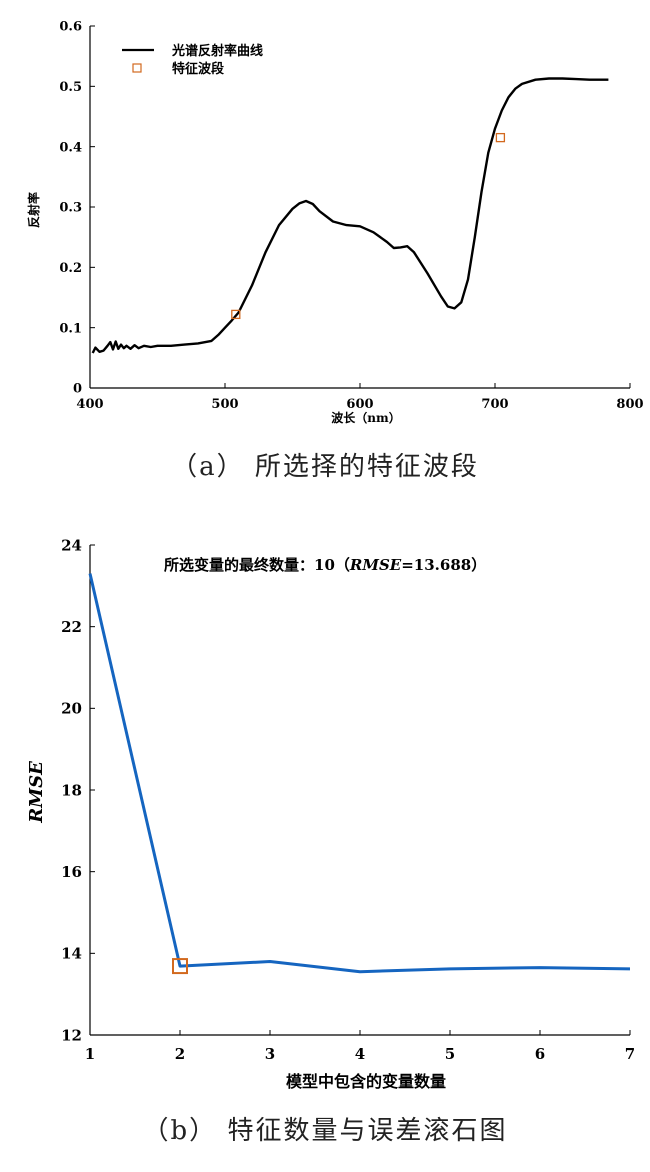 This screenshot has height=1172, width=650. I want to click on chart-b-title: 所选变量的最终数量：10（RMSE=13.688）, so click(325, 565).